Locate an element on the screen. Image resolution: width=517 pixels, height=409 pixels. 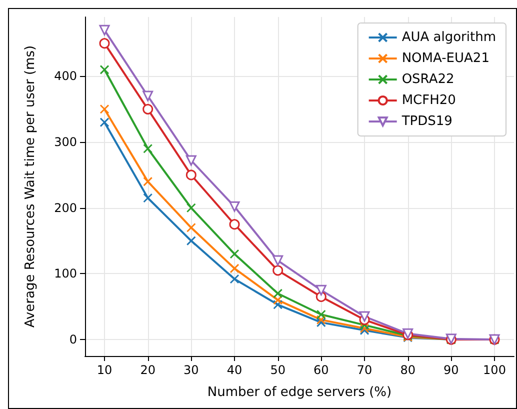
legend-label: AUA algorithm is located at coordinates (449, 37).